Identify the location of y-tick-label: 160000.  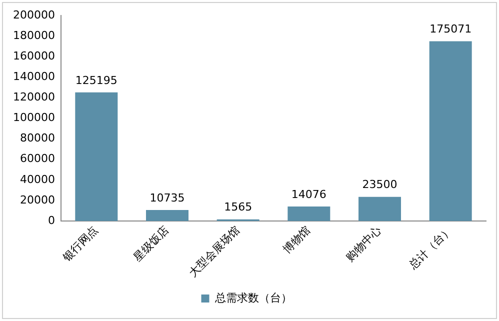
(33, 56).